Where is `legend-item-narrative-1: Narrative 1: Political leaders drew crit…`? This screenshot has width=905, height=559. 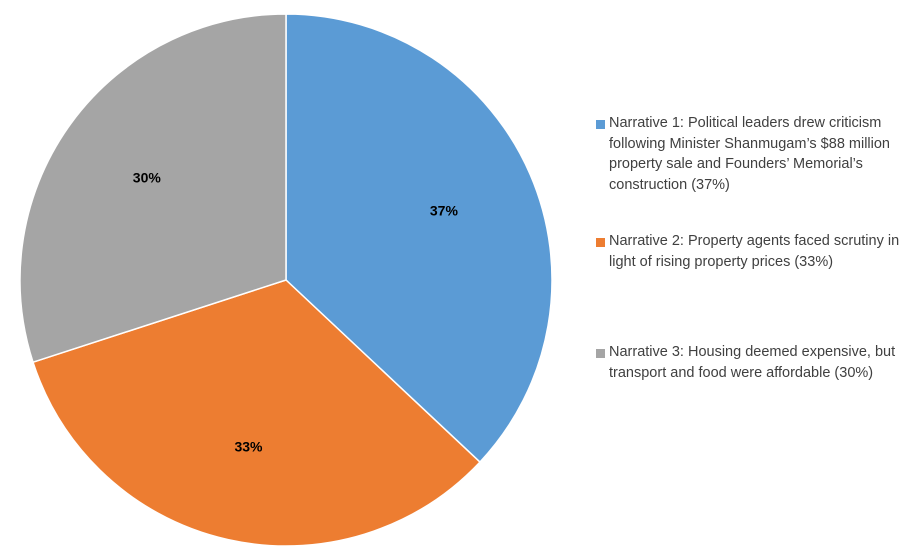 legend-item-narrative-1: Narrative 1: Political leaders drew crit… is located at coordinates (748, 155).